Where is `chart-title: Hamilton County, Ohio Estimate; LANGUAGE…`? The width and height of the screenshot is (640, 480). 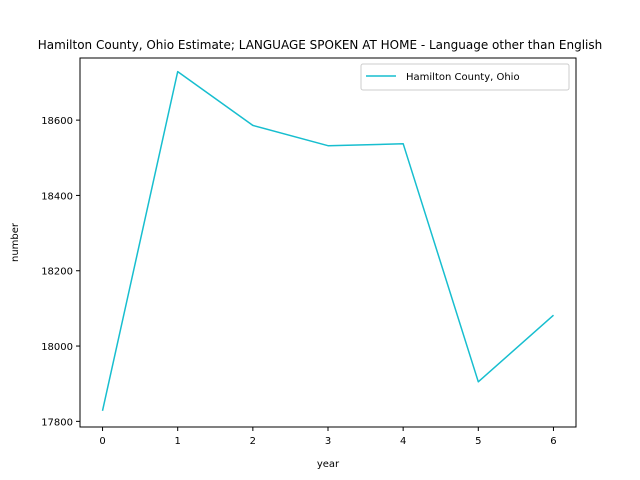 chart-title: Hamilton County, Ohio Estimate; LANGUAGE… is located at coordinates (320, 45).